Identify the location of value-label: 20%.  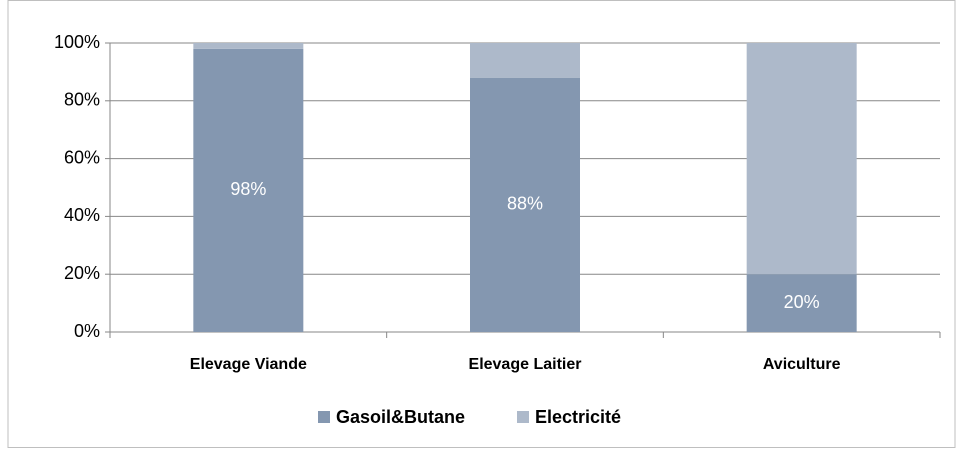
(802, 302).